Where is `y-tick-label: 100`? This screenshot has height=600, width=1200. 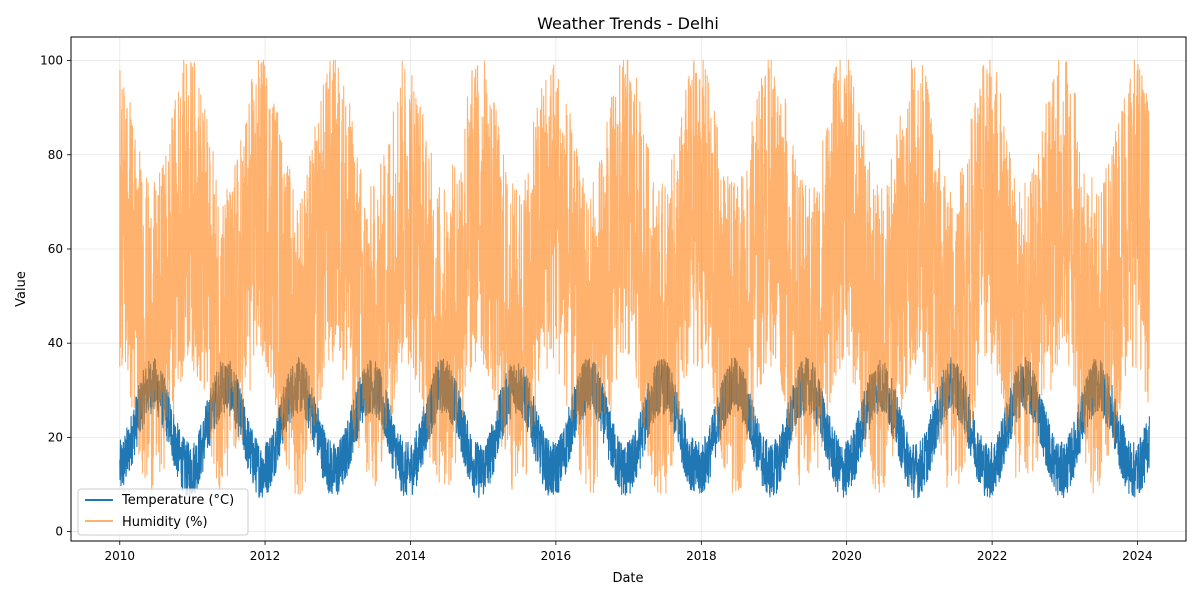
y-tick-label: 100 is located at coordinates (51, 61).